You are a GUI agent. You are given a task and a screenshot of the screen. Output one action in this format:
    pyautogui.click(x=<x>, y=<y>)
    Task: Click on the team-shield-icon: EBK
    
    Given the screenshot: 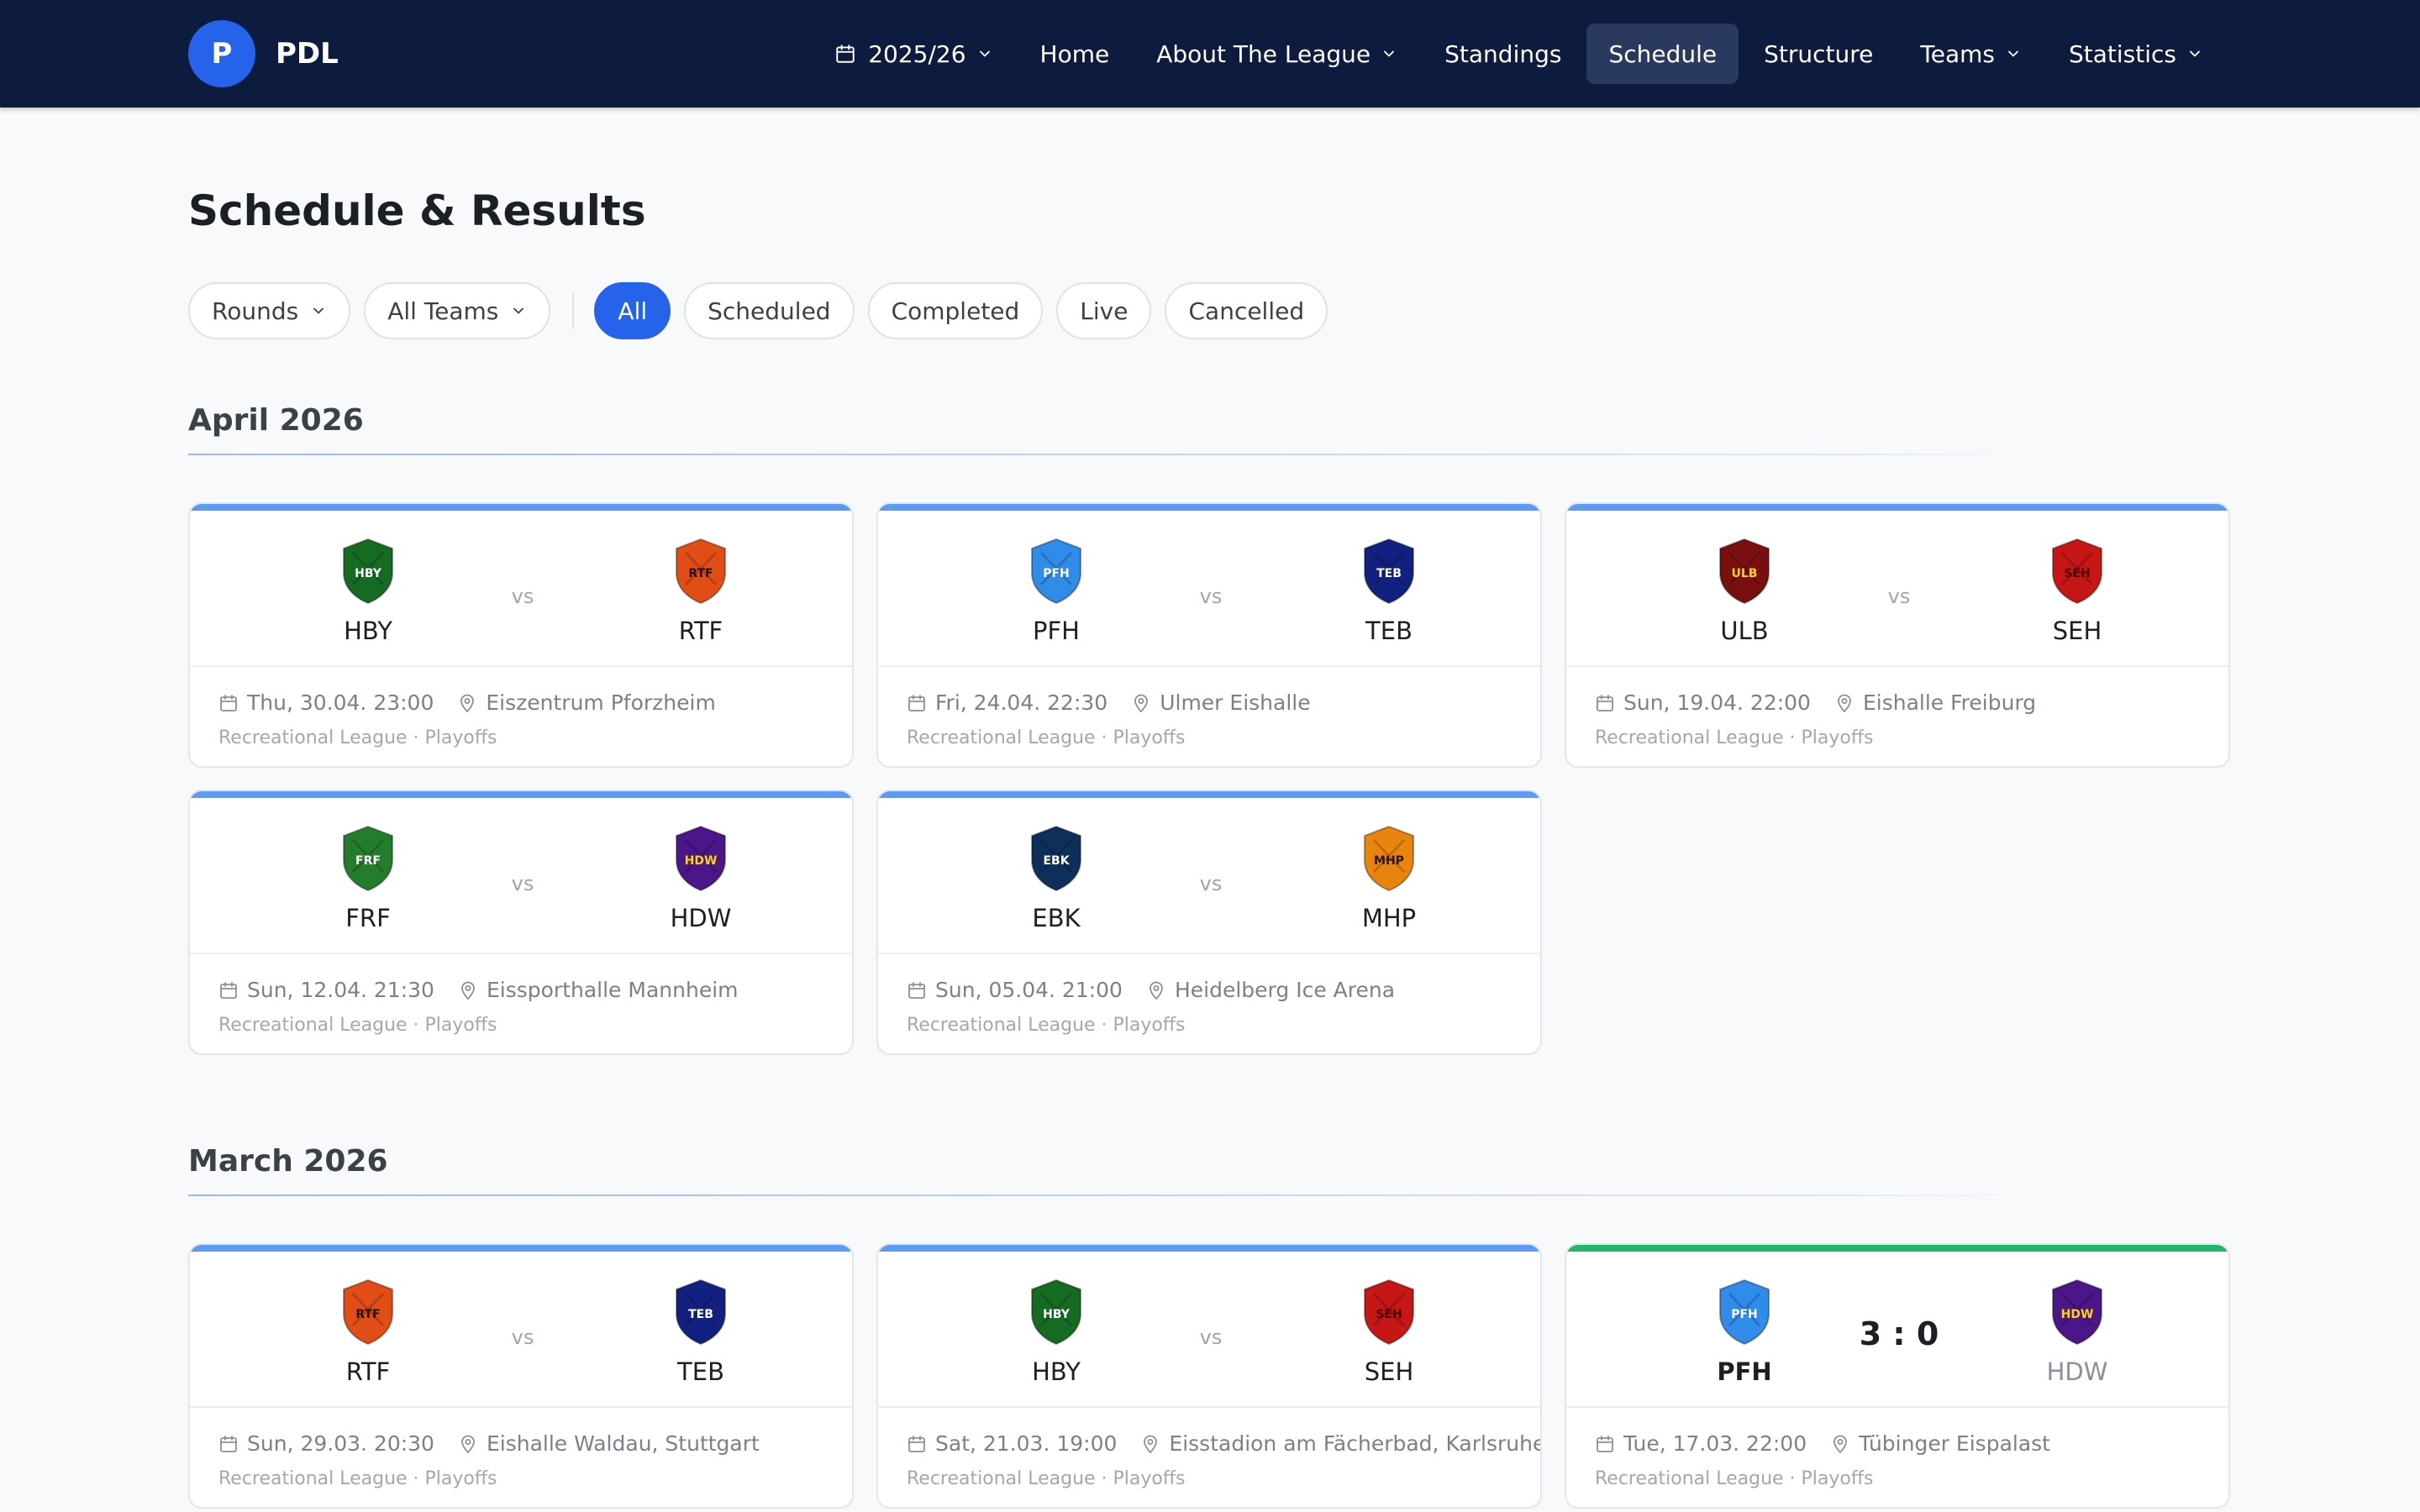 What is the action you would take?
    pyautogui.click(x=1056, y=858)
    